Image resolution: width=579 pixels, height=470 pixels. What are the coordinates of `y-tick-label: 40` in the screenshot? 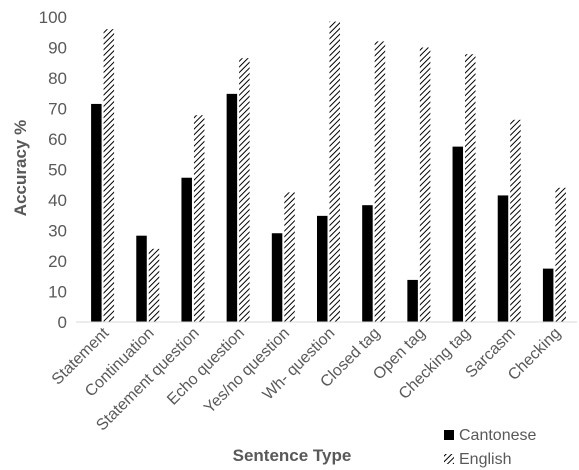 It's located at (57, 200).